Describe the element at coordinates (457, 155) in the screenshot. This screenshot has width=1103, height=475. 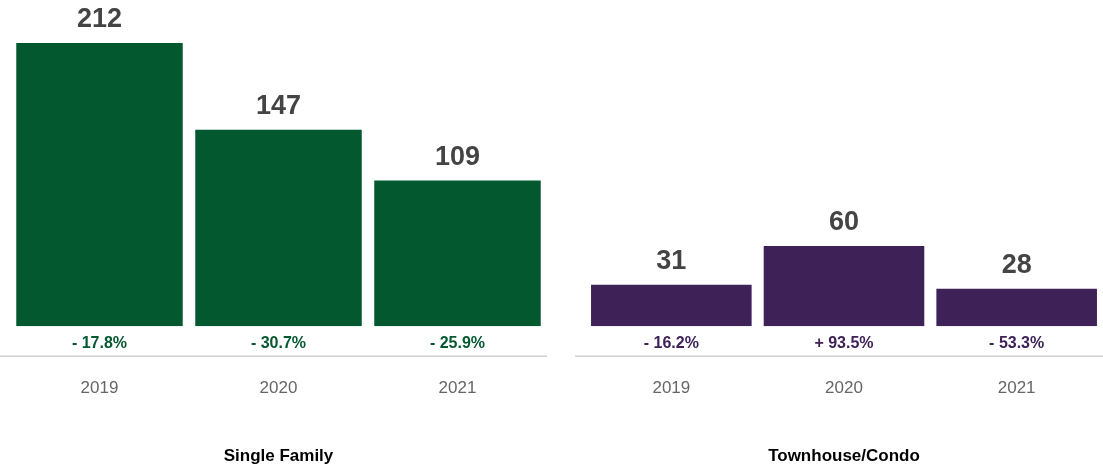
I see `data-label: 109` at that location.